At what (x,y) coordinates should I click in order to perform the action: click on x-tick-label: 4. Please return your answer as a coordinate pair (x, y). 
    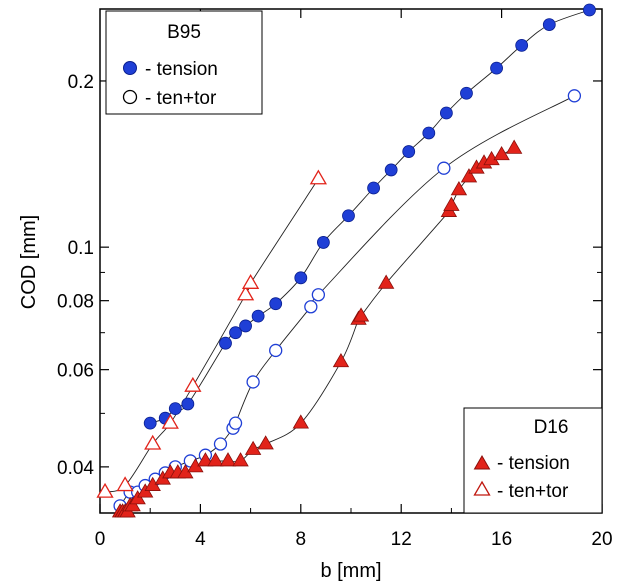
    Looking at the image, I should click on (200, 539).